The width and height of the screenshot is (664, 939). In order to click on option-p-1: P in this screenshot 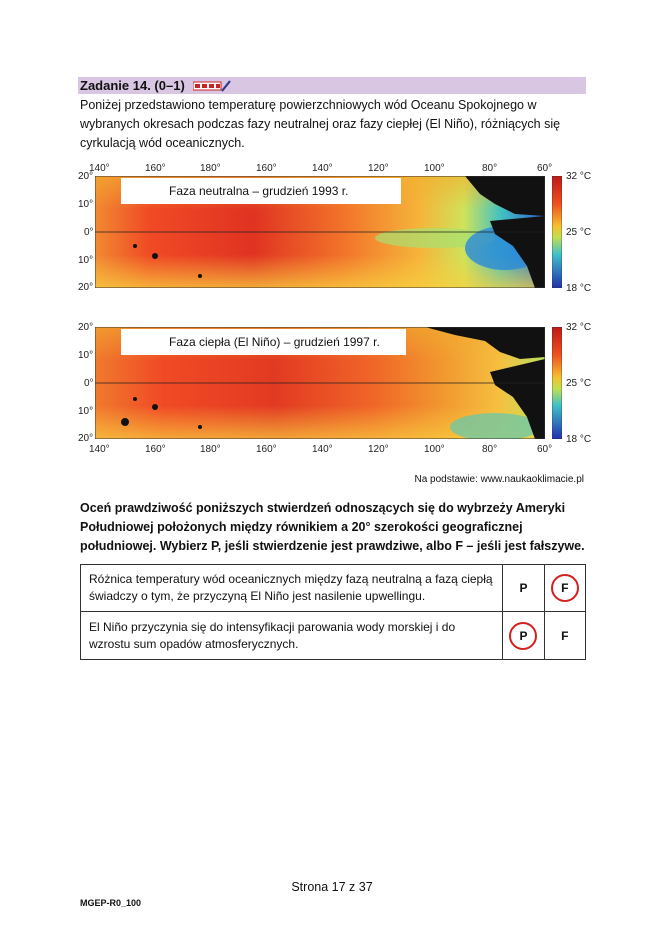, I will do `click(523, 588)`.